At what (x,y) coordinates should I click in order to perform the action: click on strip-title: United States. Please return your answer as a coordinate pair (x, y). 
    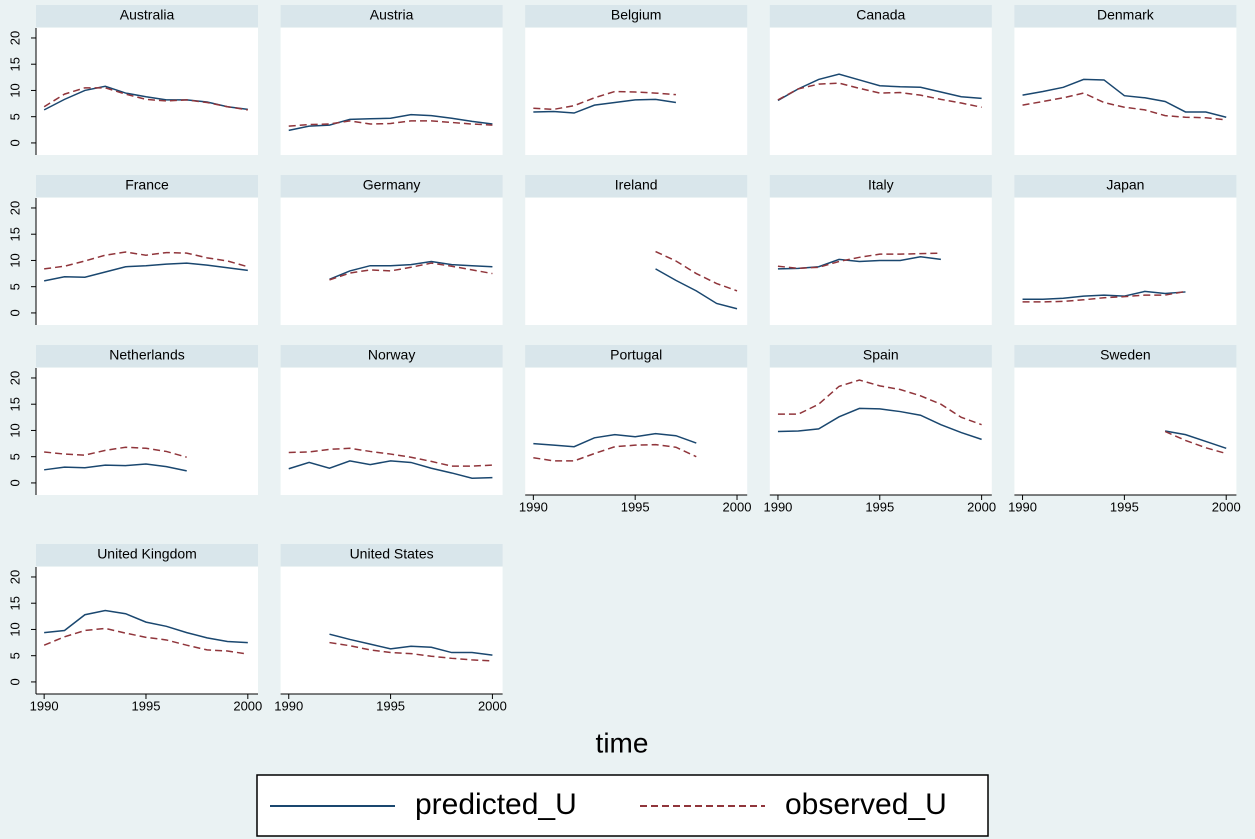
    Looking at the image, I should click on (392, 554).